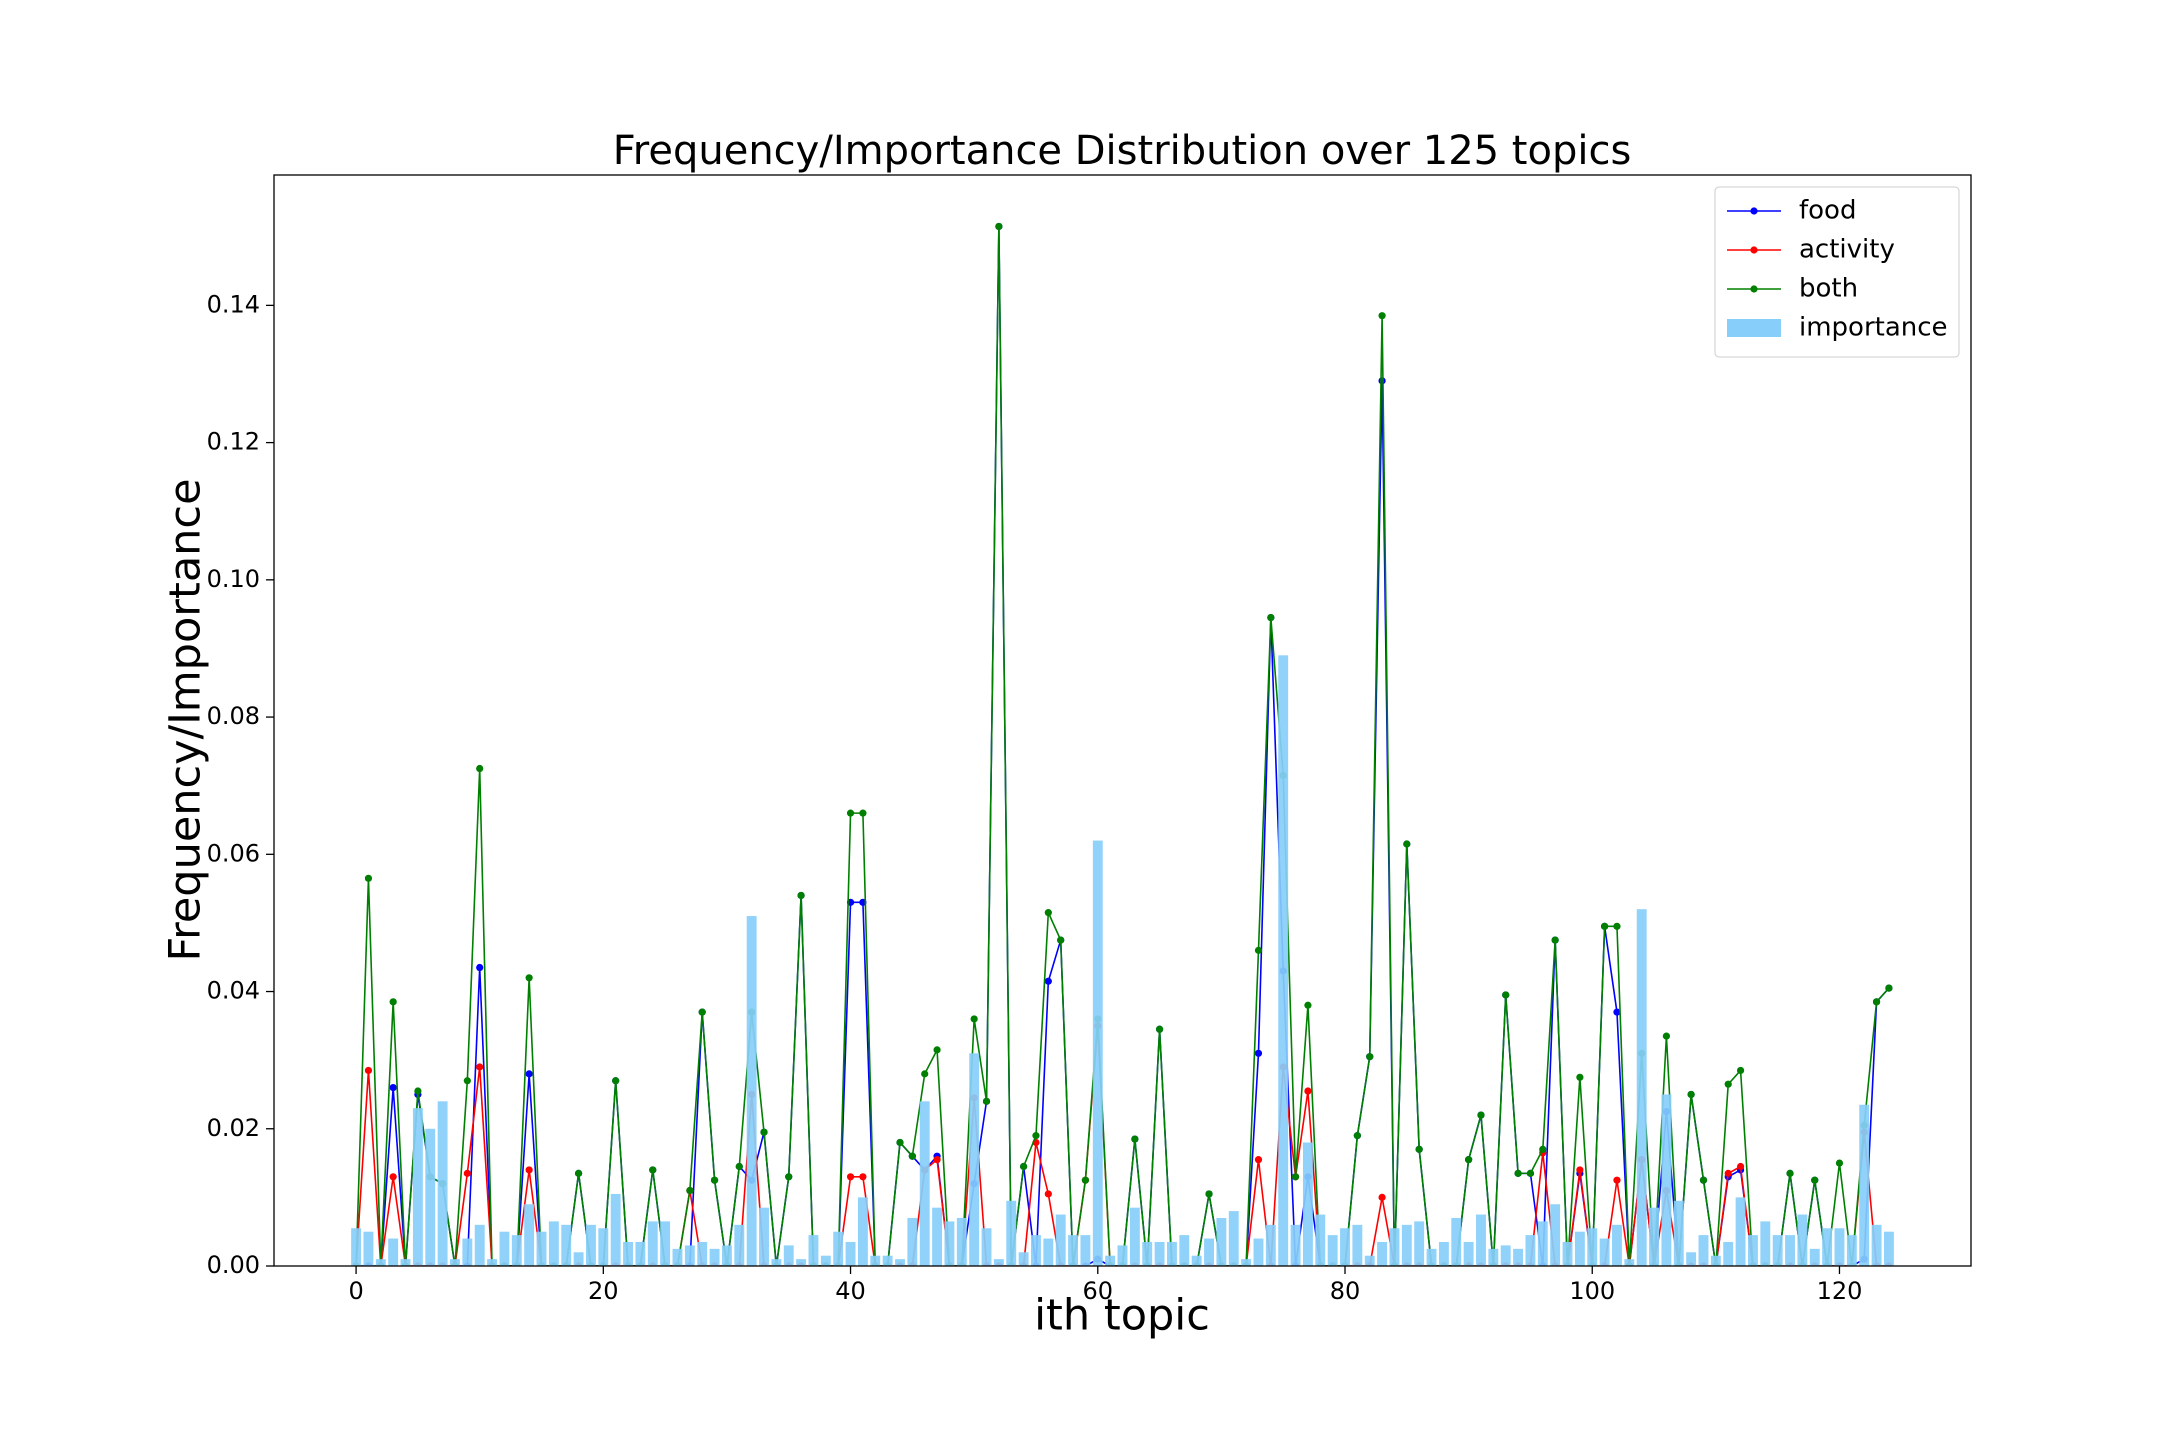 The width and height of the screenshot is (2160, 1440). What do you see at coordinates (233, 442) in the screenshot?
I see `y-tick-label: 0.12` at bounding box center [233, 442].